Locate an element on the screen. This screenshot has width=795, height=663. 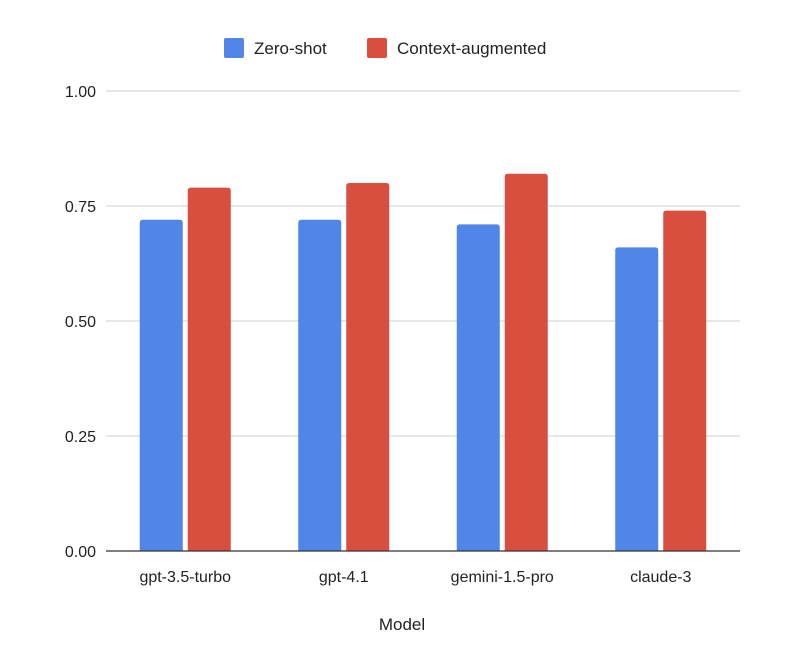
y-tick-label: 0.00 is located at coordinates (80, 552).